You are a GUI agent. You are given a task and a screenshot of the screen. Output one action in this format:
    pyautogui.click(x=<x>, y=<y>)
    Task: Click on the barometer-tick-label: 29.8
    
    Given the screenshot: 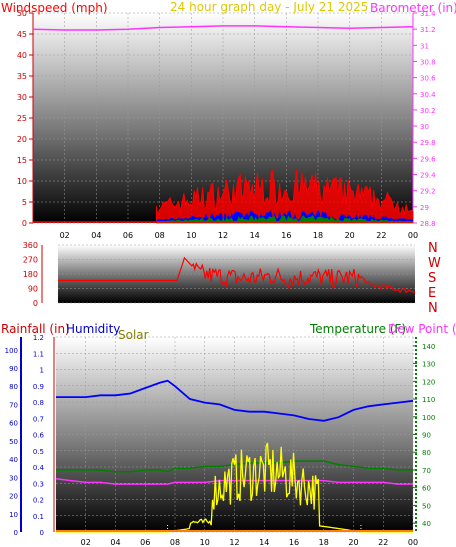 What is the action you would take?
    pyautogui.click(x=428, y=143)
    